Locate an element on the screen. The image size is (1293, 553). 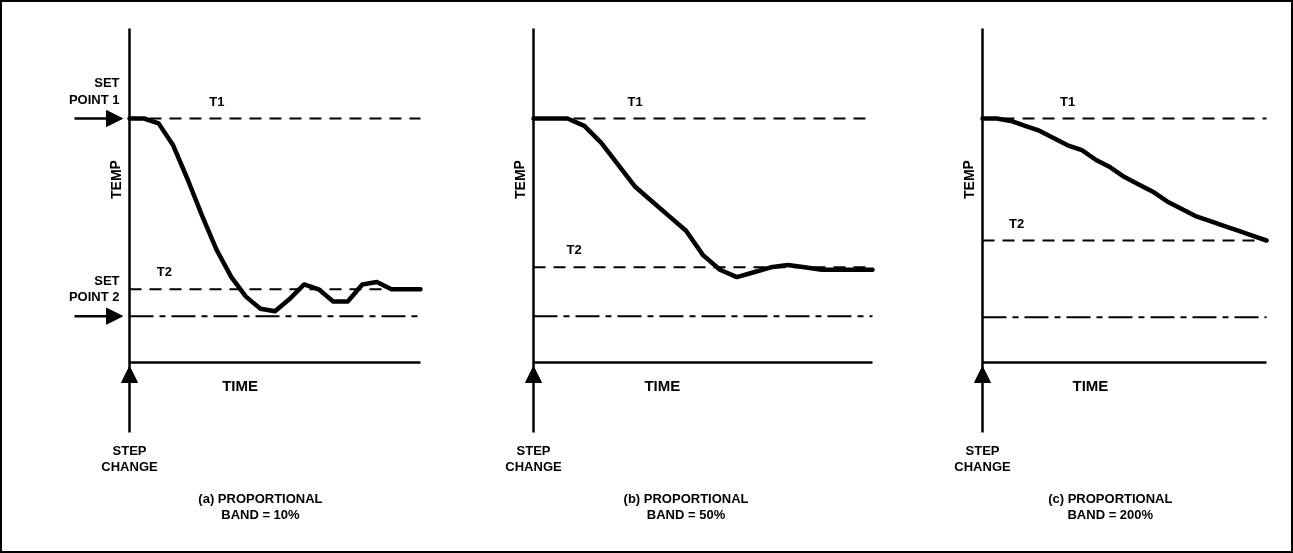
text: (a) PROPORTIONAL BAND = 10% is located at coordinates (260, 506).